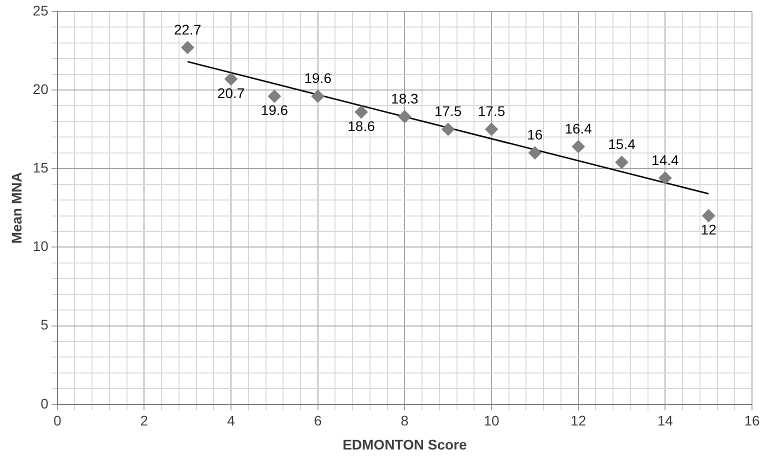  Describe the element at coordinates (578, 420) in the screenshot. I see `x-tick-label: 12` at that location.